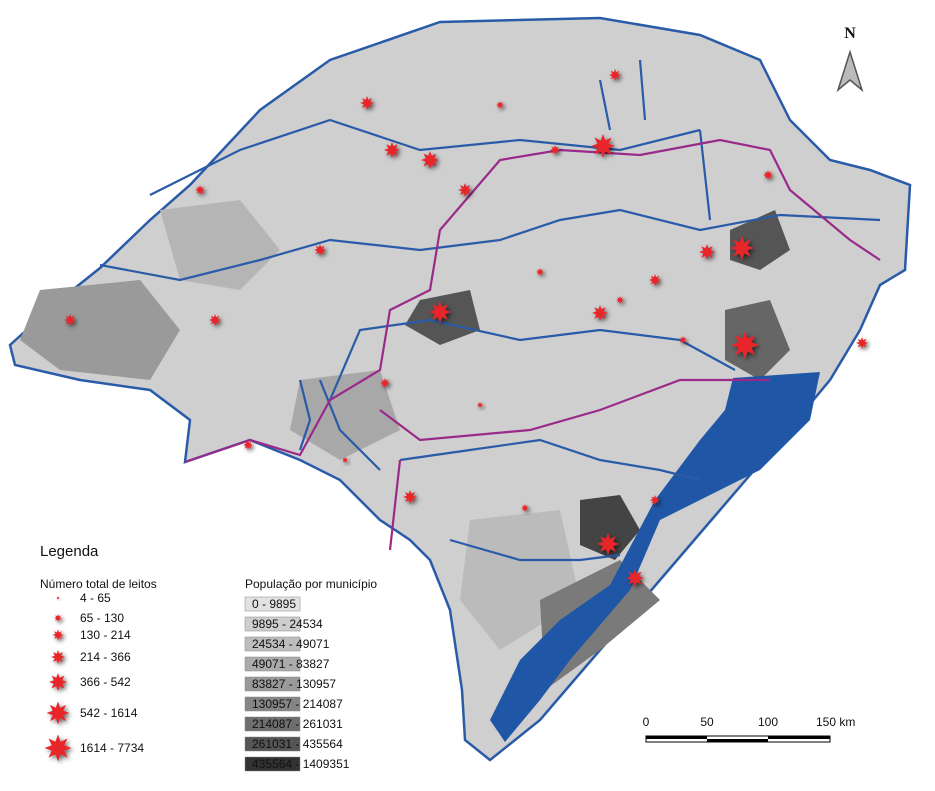 The width and height of the screenshot is (935, 791). Describe the element at coordinates (98, 584) in the screenshot. I see `beds-title: Número total de leitos` at that location.